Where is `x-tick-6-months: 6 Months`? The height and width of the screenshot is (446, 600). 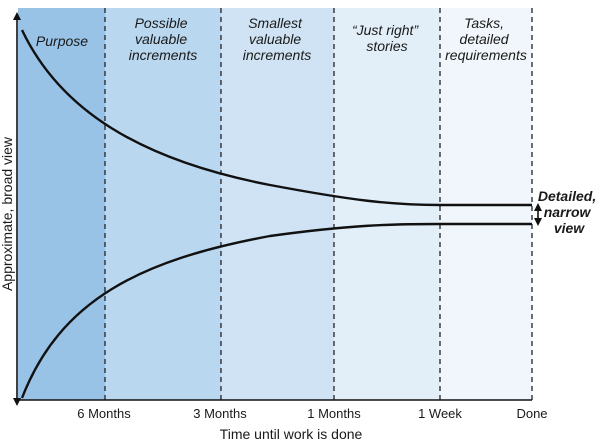 x-tick-6-months: 6 Months is located at coordinates (104, 413).